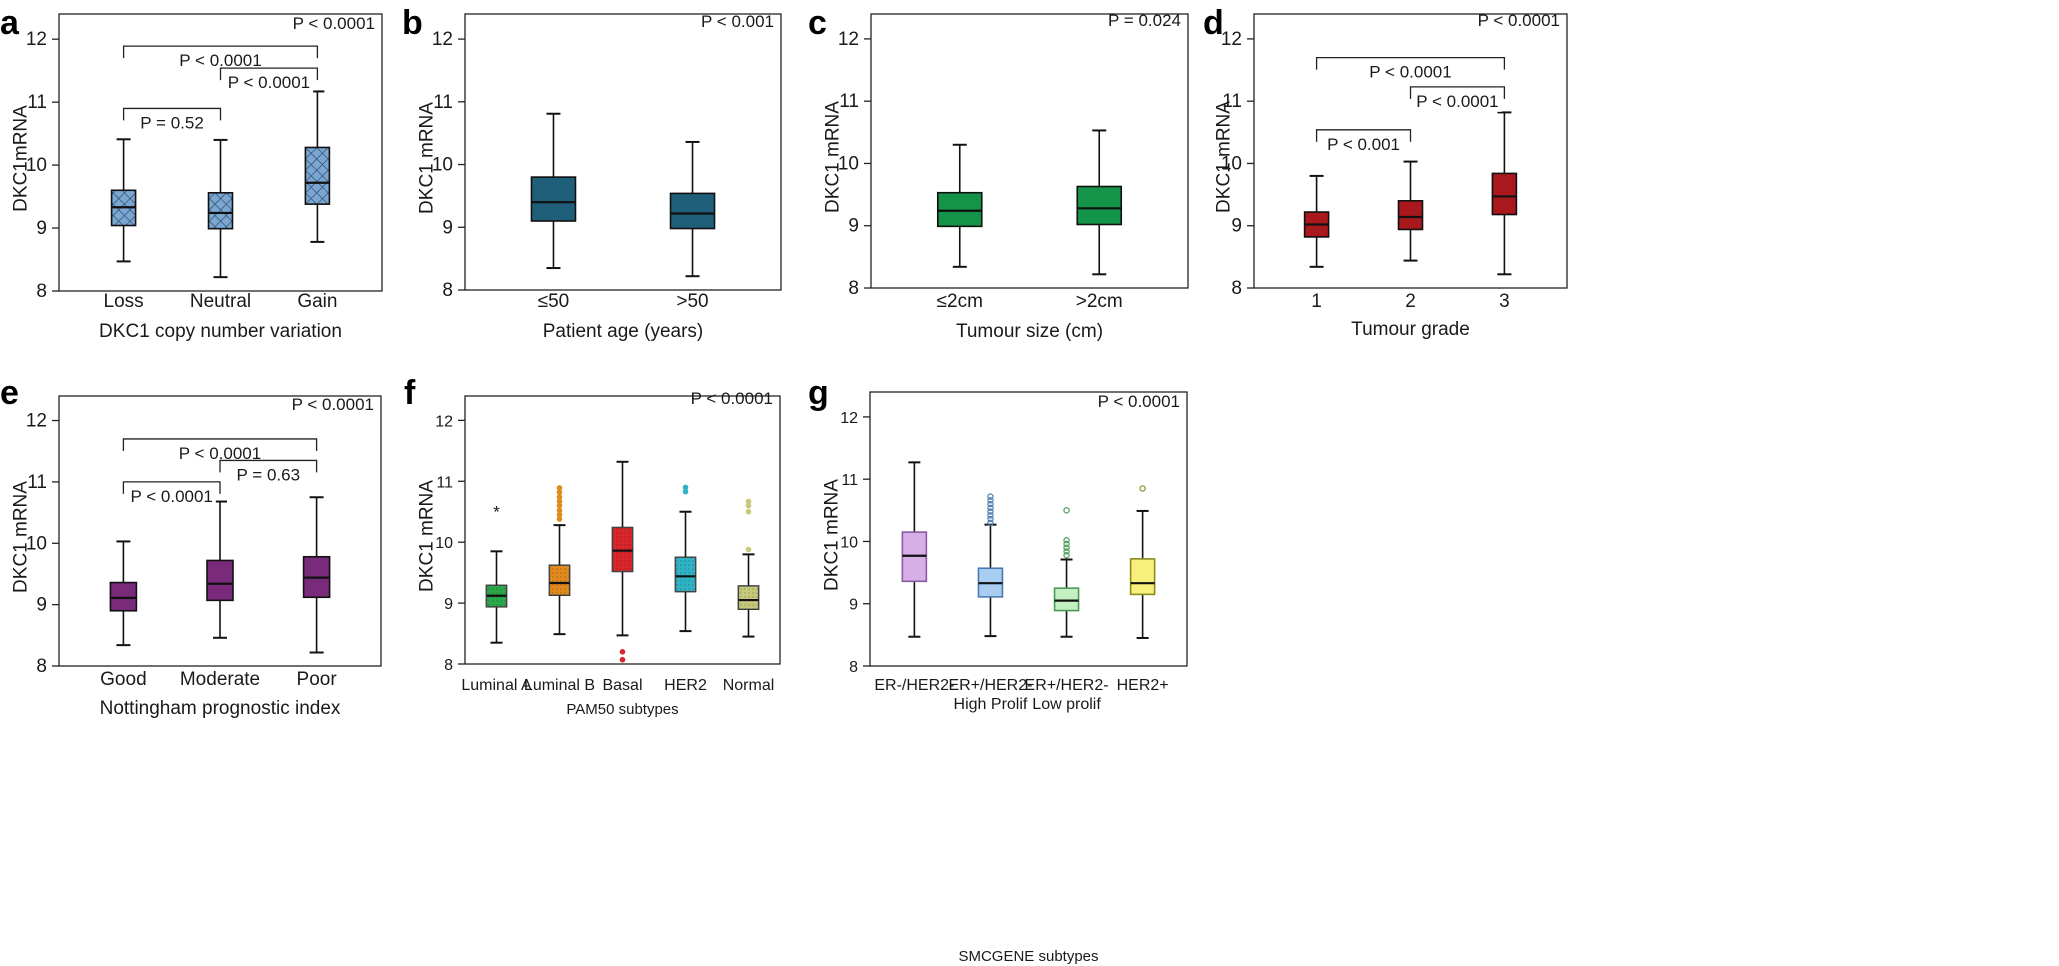 The width and height of the screenshot is (2059, 966). Describe the element at coordinates (1066, 704) in the screenshot. I see `x-tick-label: Low prolif` at that location.